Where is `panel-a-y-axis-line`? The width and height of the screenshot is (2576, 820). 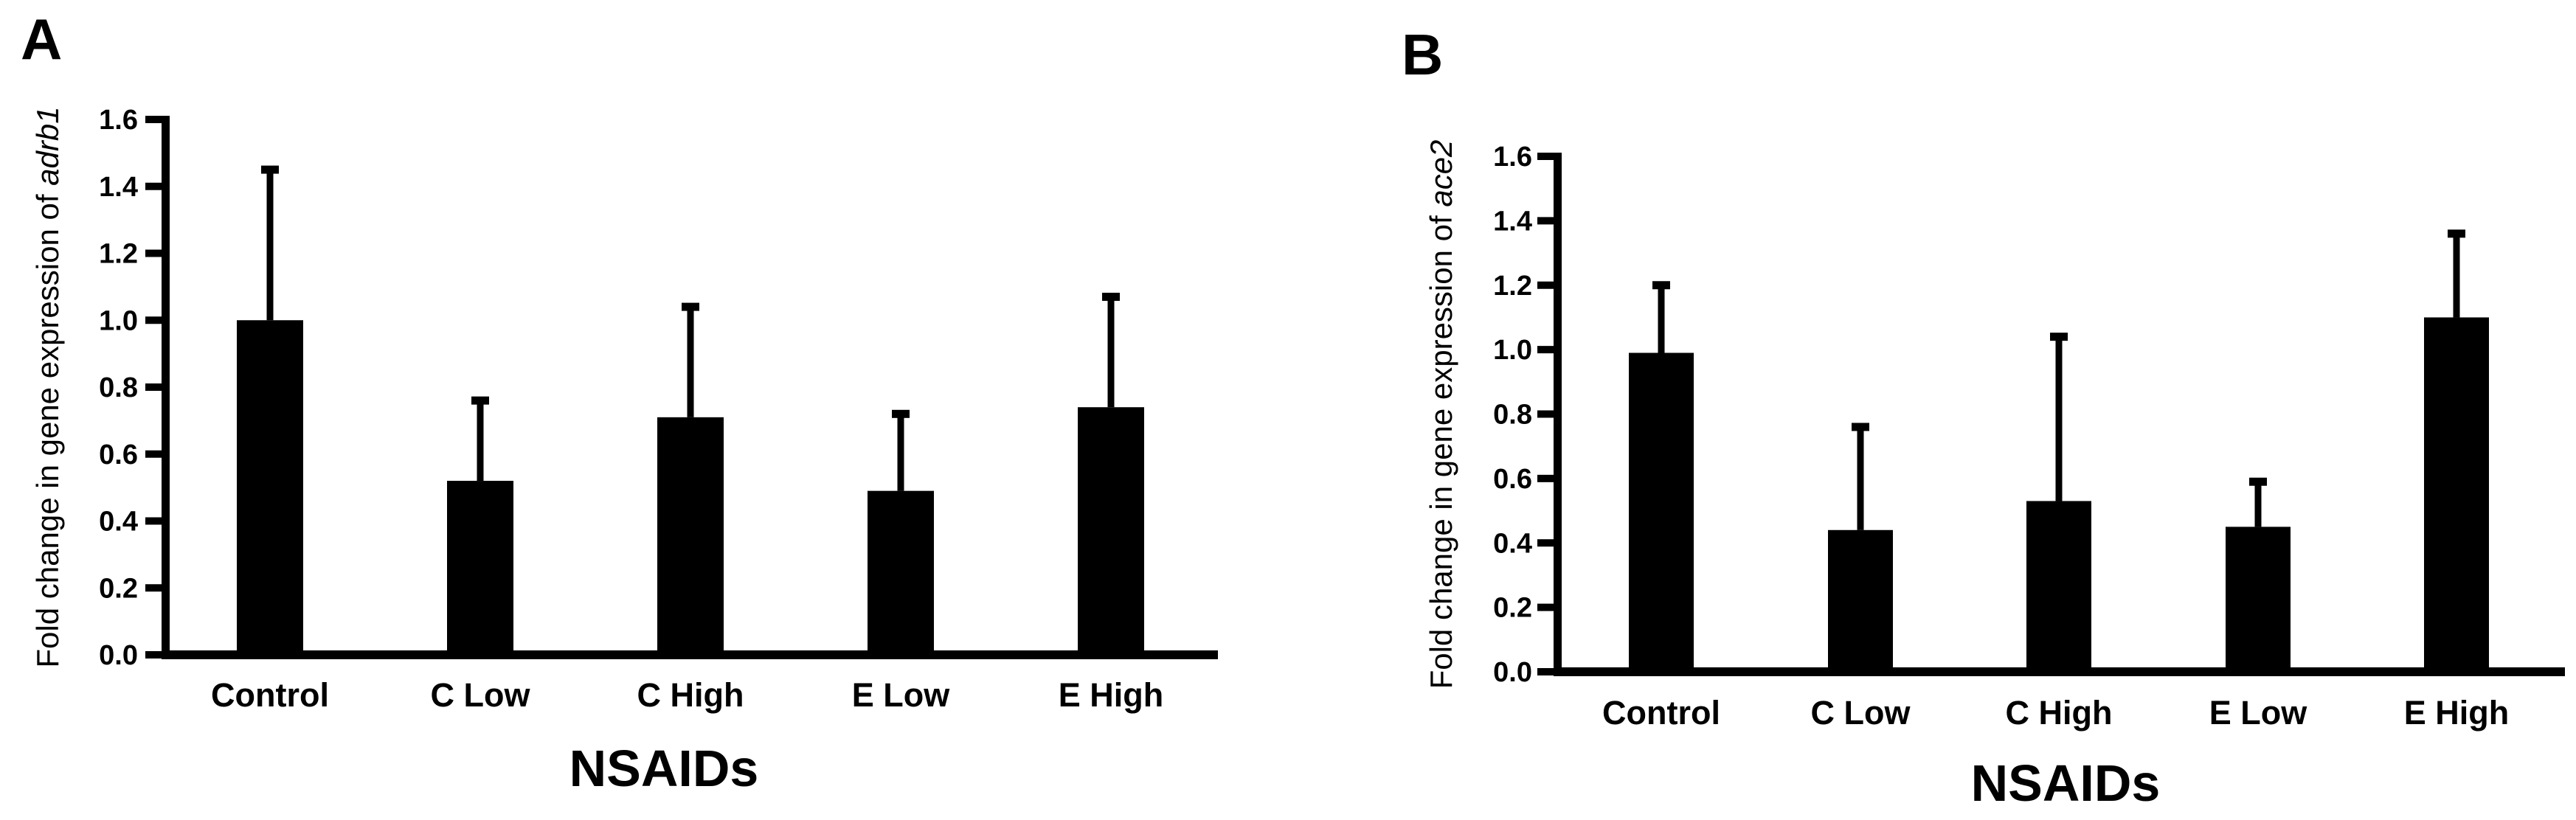 panel-a-y-axis-line is located at coordinates (166, 387).